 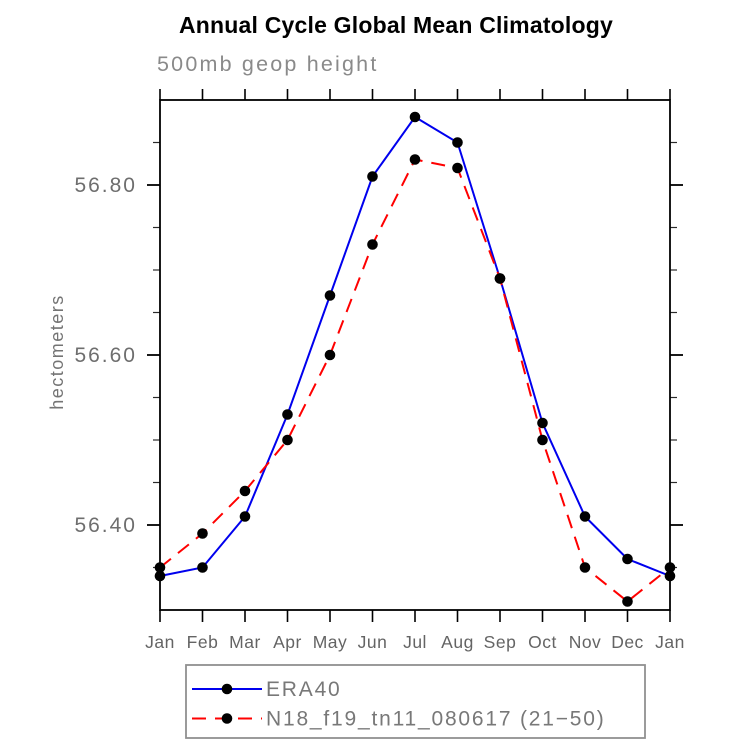 What do you see at coordinates (585, 567) in the screenshot?
I see `data-point-N18_f19_tn11_080617-Nov` at bounding box center [585, 567].